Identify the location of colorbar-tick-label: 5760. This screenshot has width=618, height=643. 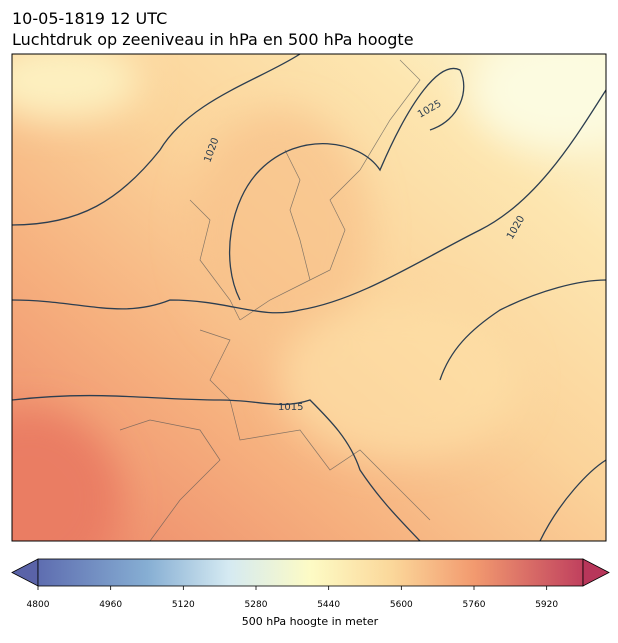
(474, 605).